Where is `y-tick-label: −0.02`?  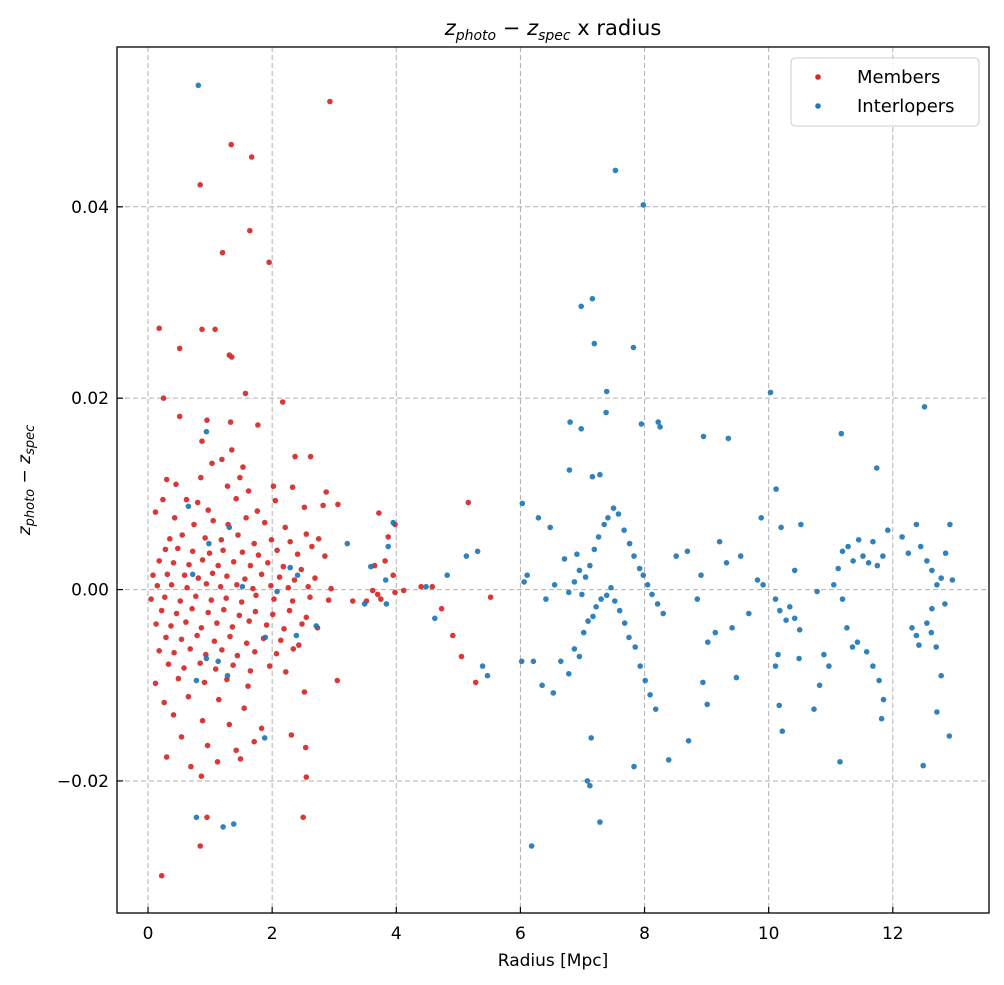
y-tick-label: −0.02 is located at coordinates (83, 782).